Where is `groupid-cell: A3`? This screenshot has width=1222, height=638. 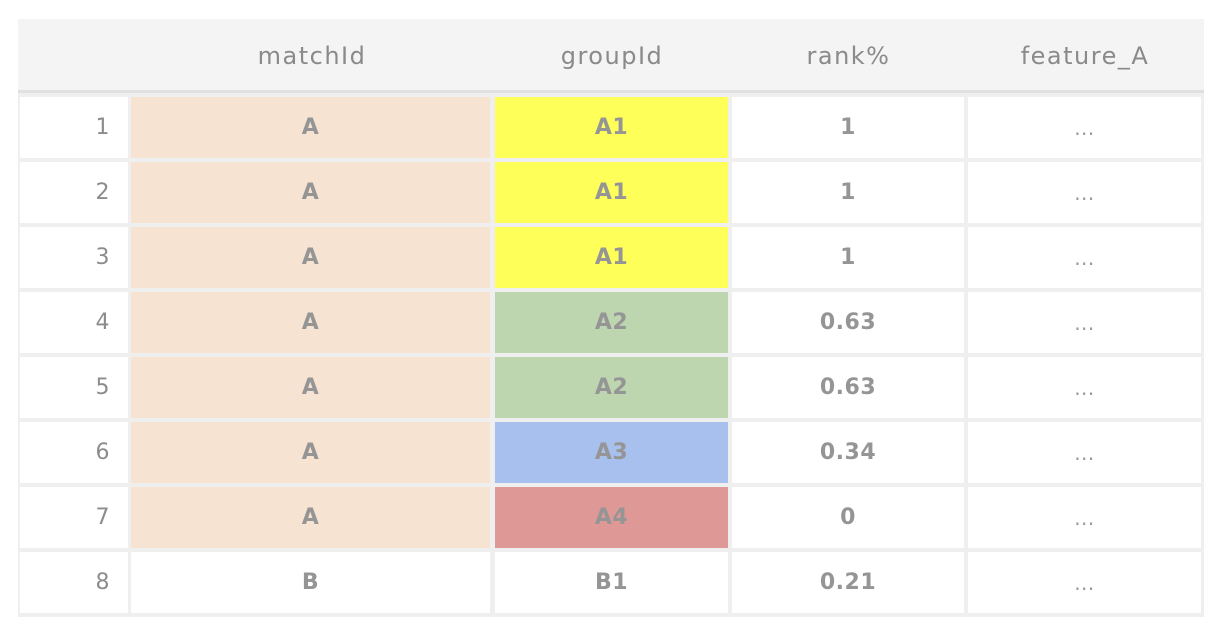
groupid-cell: A3 is located at coordinates (611, 452).